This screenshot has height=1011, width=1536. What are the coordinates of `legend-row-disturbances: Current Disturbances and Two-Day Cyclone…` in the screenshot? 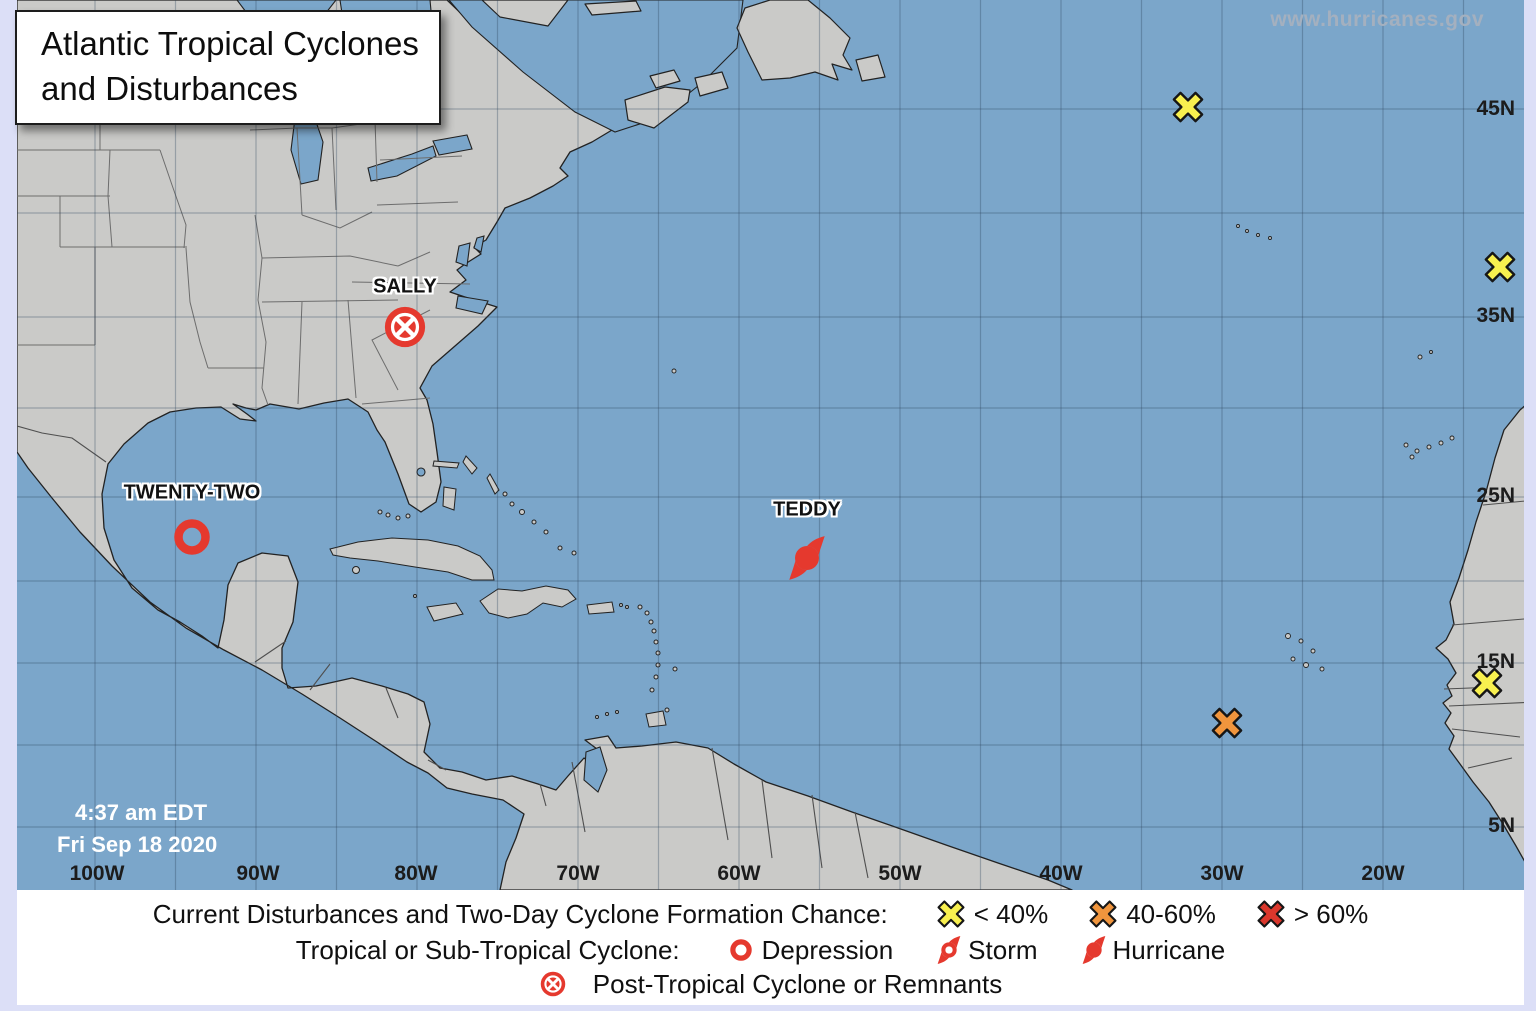 It's located at (770, 914).